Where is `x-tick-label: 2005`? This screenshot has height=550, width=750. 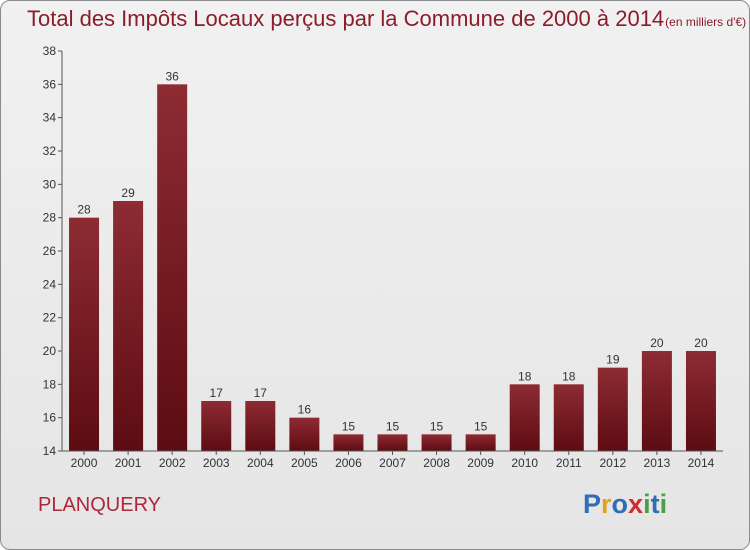 x-tick-label: 2005 is located at coordinates (304, 463).